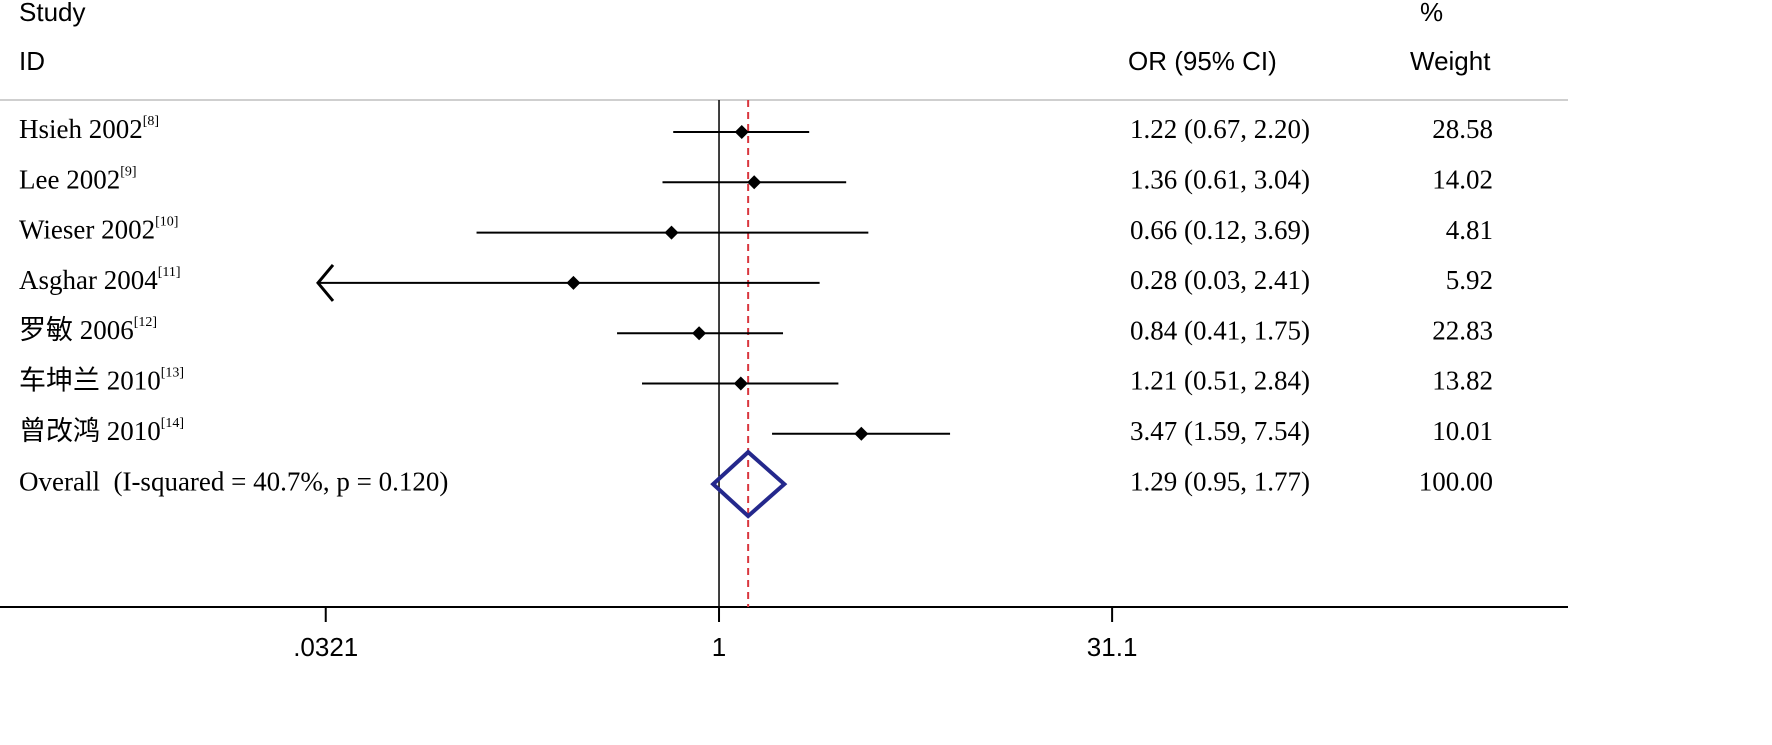  Describe the element at coordinates (1462, 431) in the screenshot. I see `weight-label: 10.01` at that location.